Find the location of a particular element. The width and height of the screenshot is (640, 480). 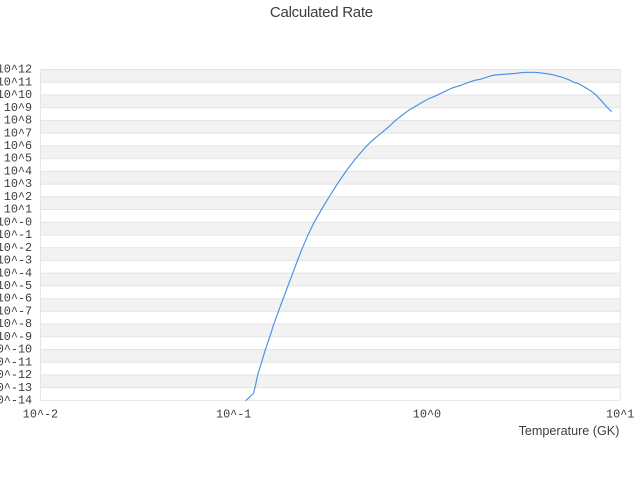

svg-text: 10^-9 is located at coordinates (16, 337).